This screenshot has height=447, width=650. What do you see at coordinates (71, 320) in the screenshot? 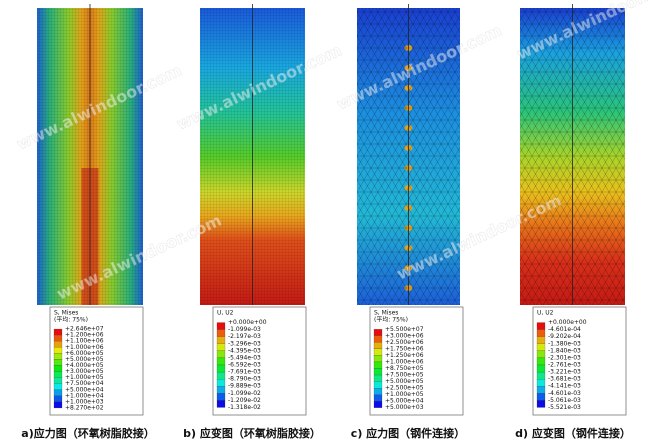
I see `legend-subtitle: (平均: 75%)` at bounding box center [71, 320].